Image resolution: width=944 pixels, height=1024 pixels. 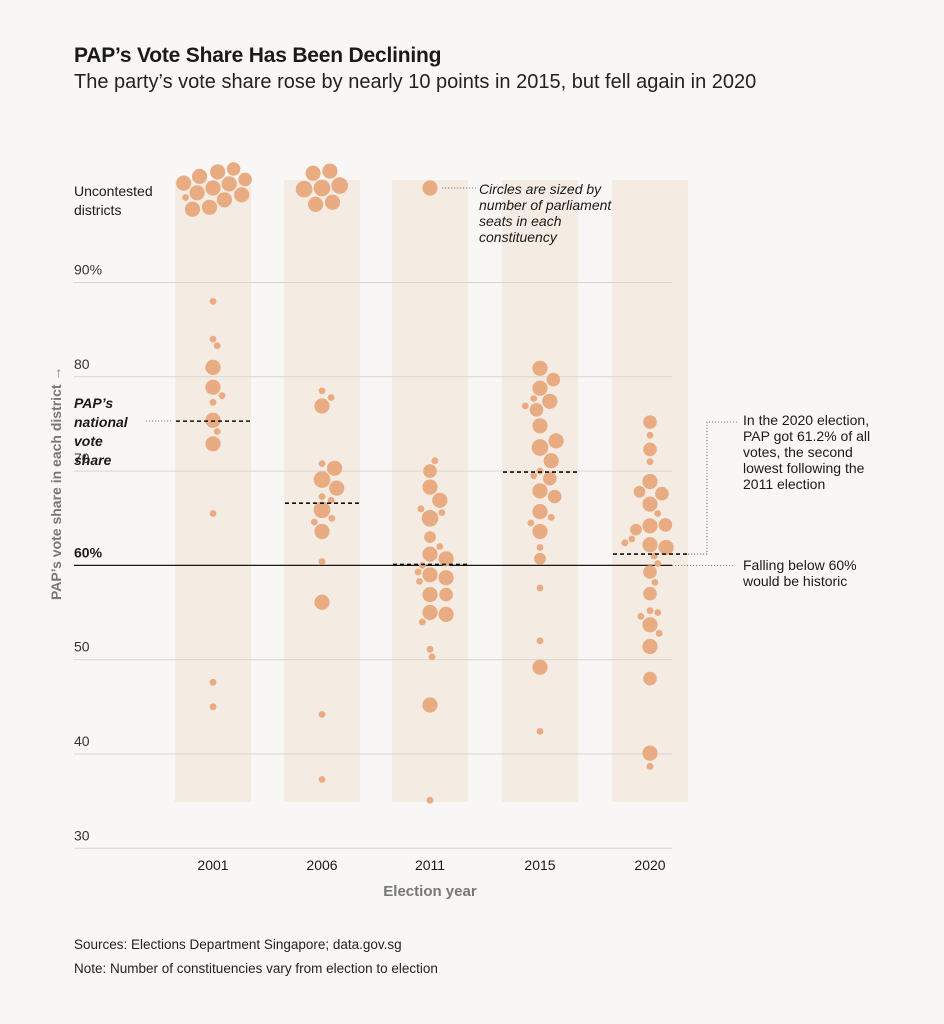 What do you see at coordinates (784, 484) in the screenshot?
I see `callout-2020-line: 2011 election` at bounding box center [784, 484].